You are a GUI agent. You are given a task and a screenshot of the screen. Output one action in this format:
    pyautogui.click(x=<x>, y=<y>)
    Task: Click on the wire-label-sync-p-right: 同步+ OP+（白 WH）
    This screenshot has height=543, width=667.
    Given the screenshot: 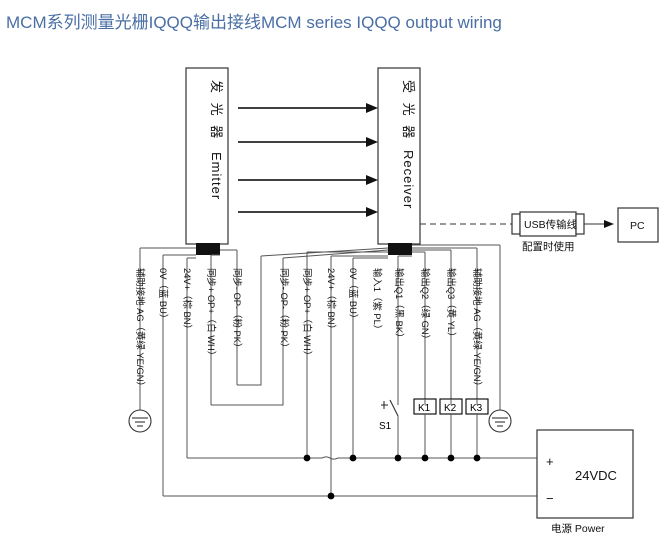 What is the action you would take?
    pyautogui.click(x=307, y=314)
    